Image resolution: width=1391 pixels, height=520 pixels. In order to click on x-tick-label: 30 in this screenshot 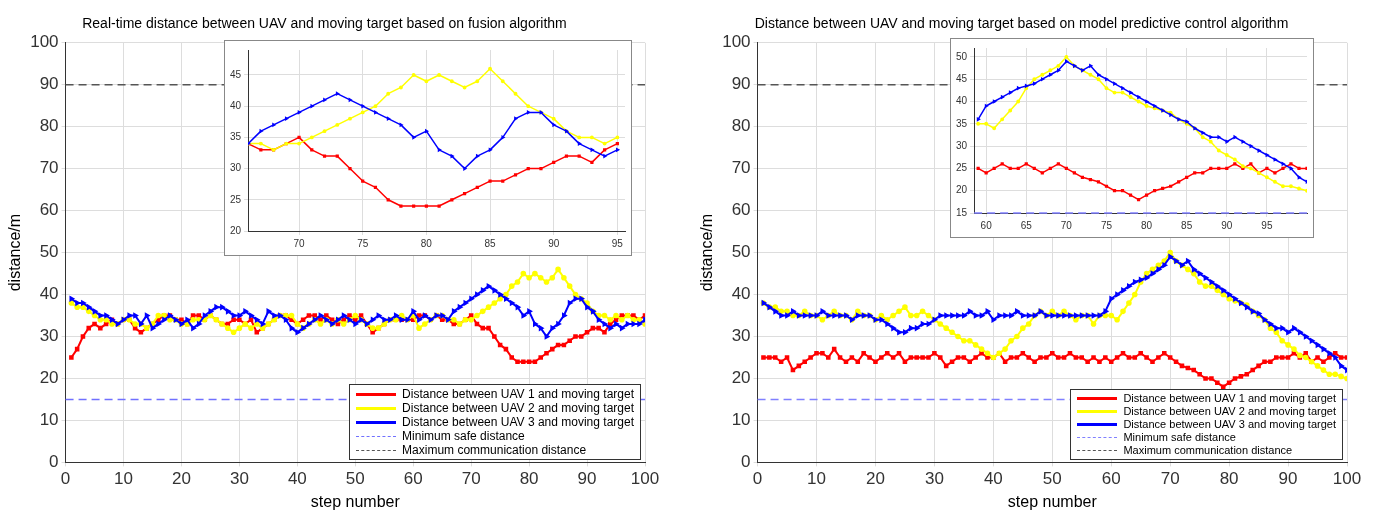, I will do `click(934, 479)`.